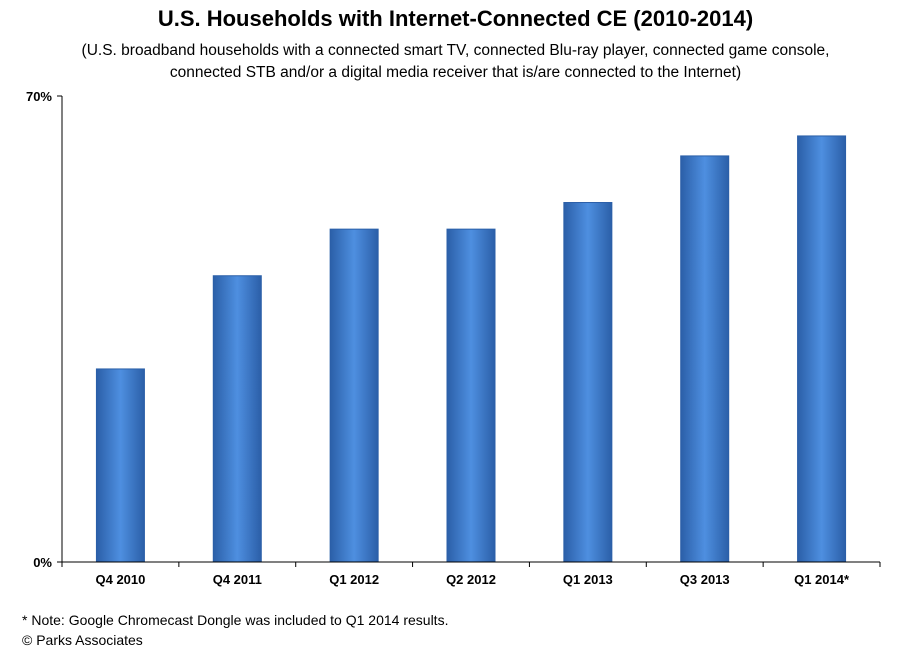 This screenshot has height=662, width=911. Describe the element at coordinates (705, 359) in the screenshot. I see `bar-q3-2013` at that location.